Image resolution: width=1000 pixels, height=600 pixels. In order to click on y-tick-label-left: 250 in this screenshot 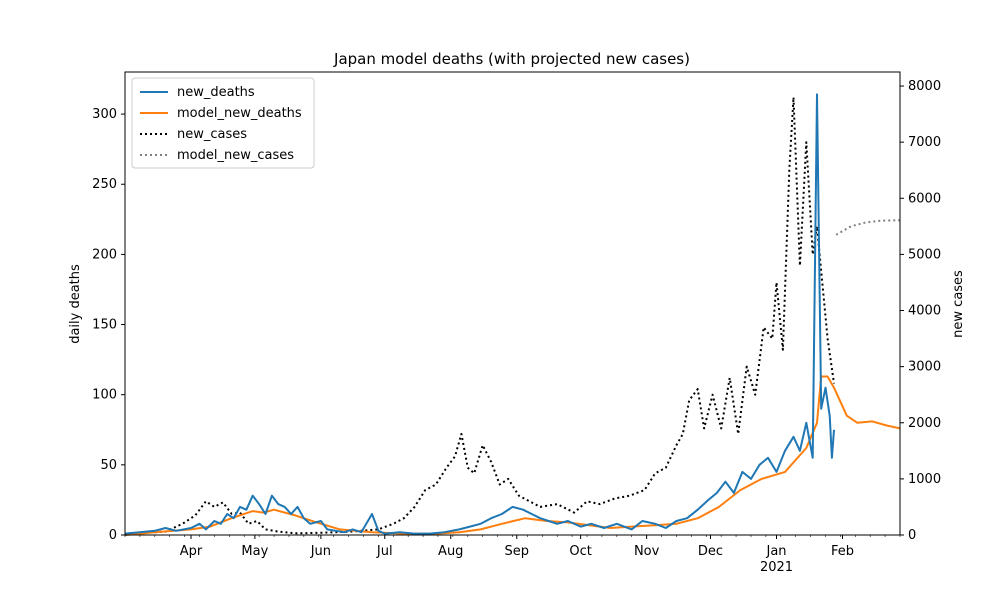, I will do `click(104, 184)`.